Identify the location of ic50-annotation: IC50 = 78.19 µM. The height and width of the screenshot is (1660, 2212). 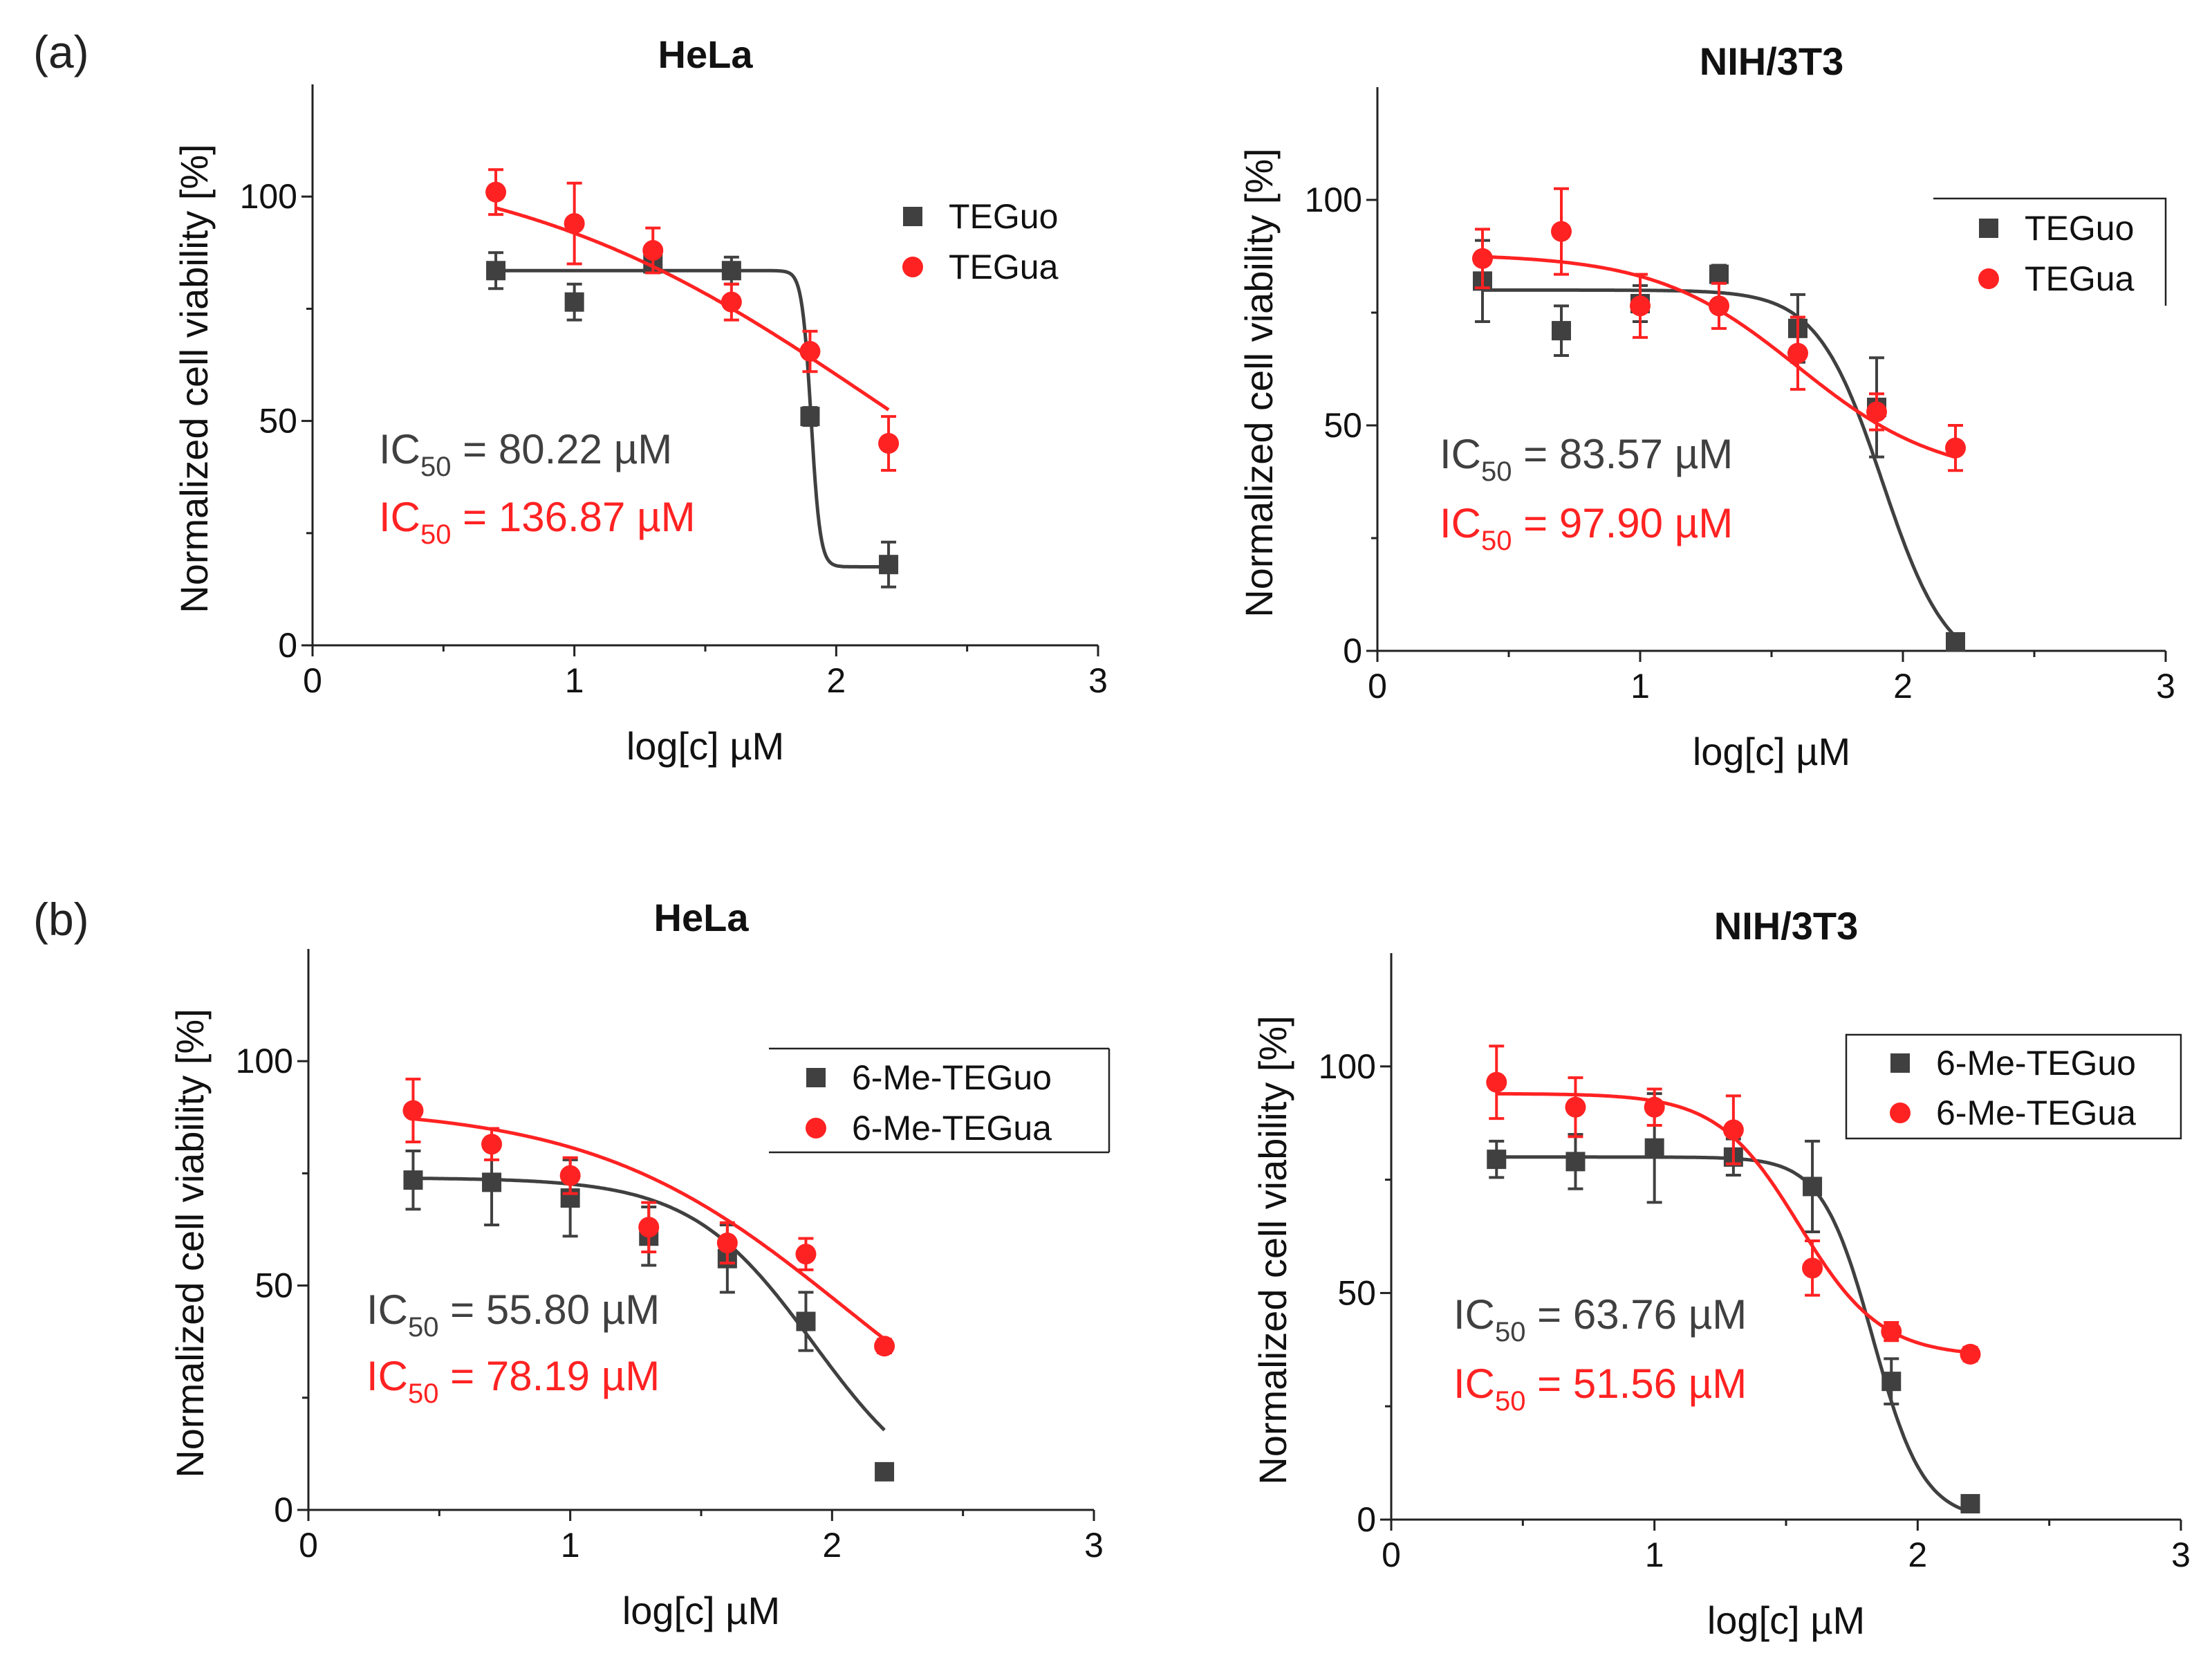
(513, 1381).